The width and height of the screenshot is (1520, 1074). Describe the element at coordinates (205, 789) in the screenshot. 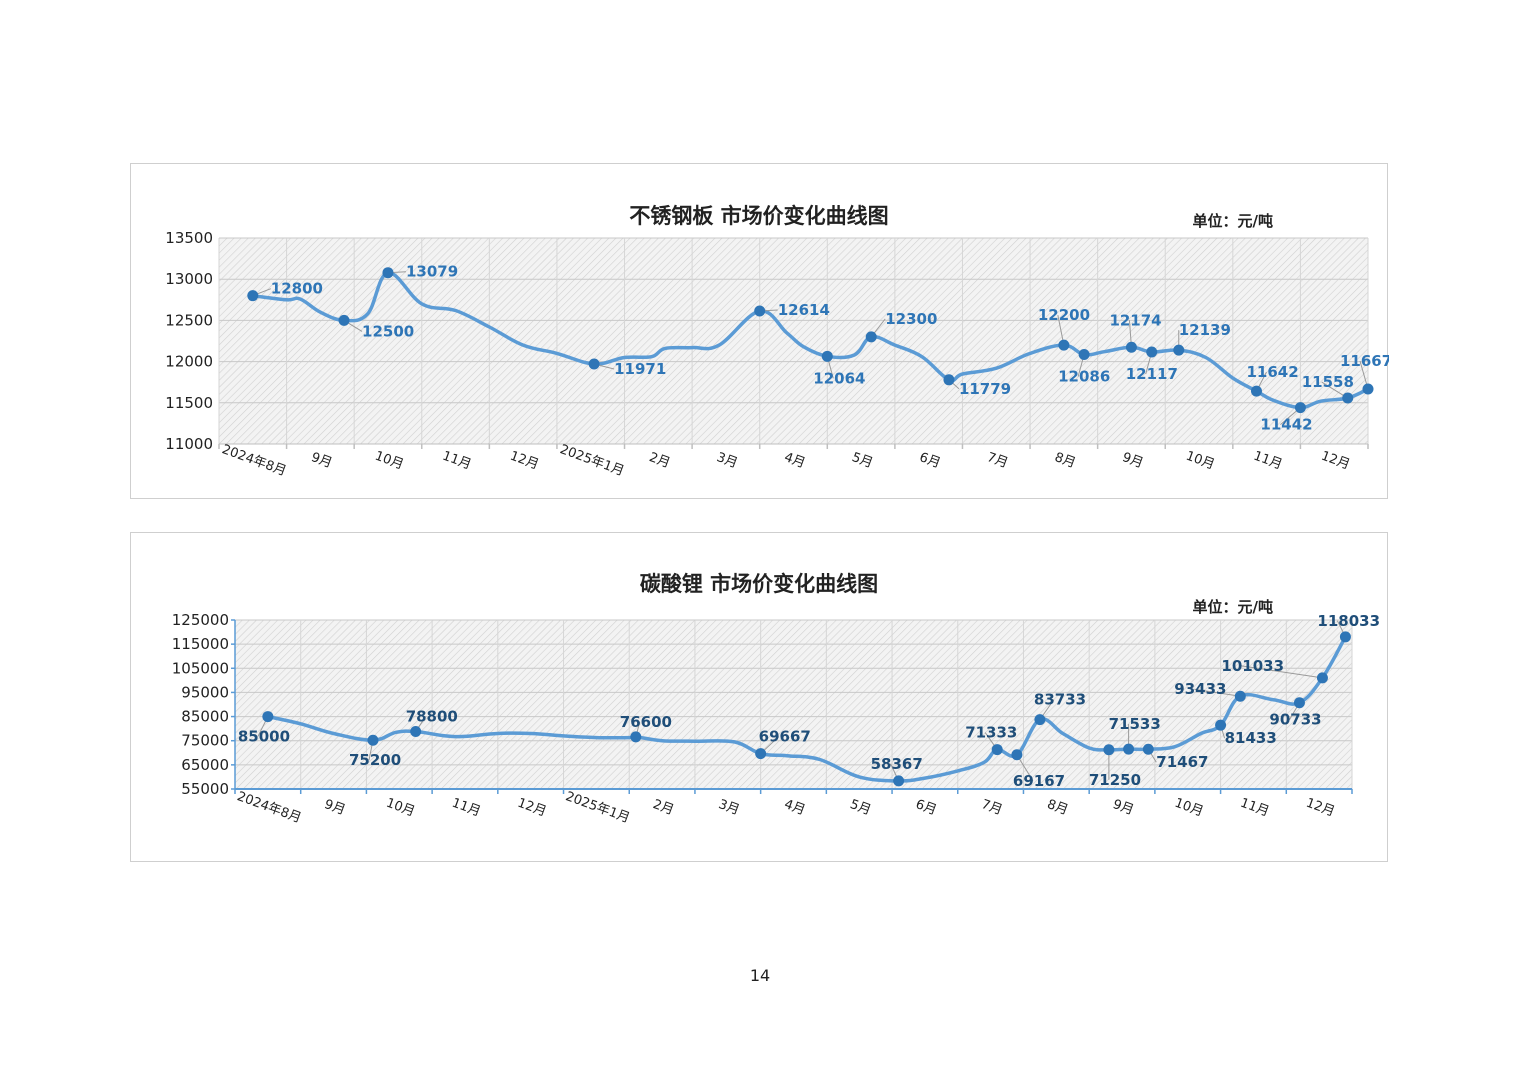

I see `lithium-y-tick-label: 55000` at that location.